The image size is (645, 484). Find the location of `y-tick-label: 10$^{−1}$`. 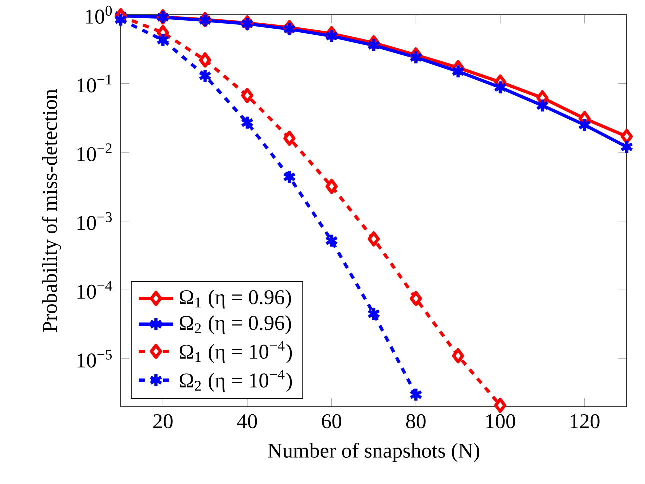

y-tick-label: 10$^{−1}$ is located at coordinates (95, 83).